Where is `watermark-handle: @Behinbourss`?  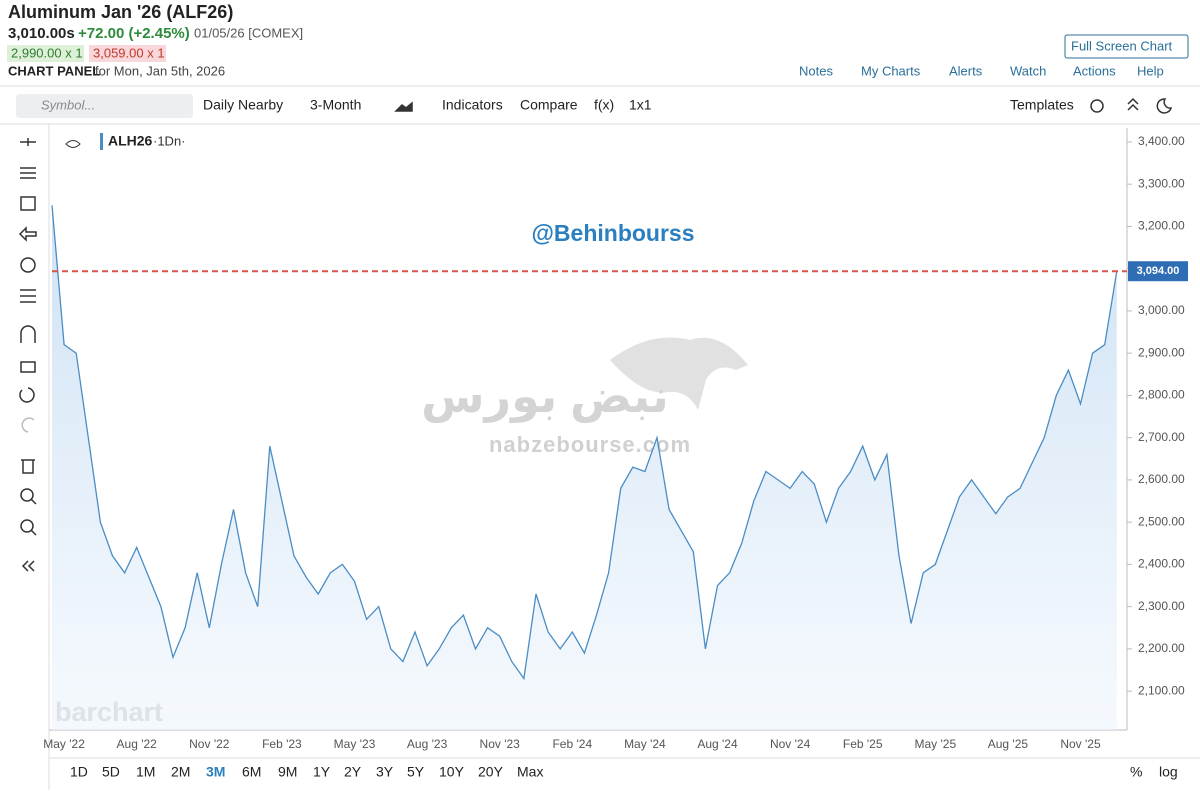 watermark-handle: @Behinbourss is located at coordinates (613, 233).